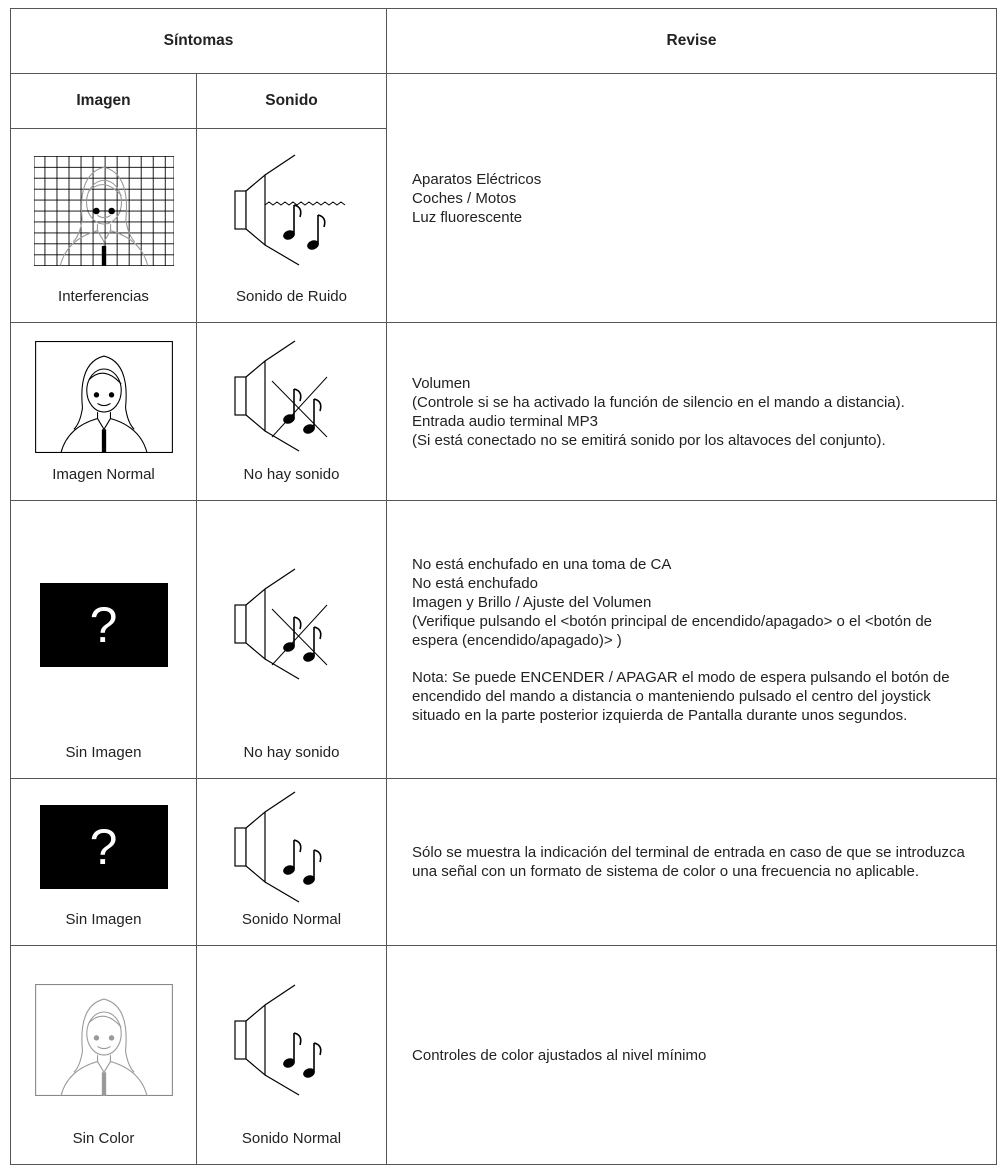 The image size is (1006, 1170). I want to click on normal-image-icon, so click(103, 396).